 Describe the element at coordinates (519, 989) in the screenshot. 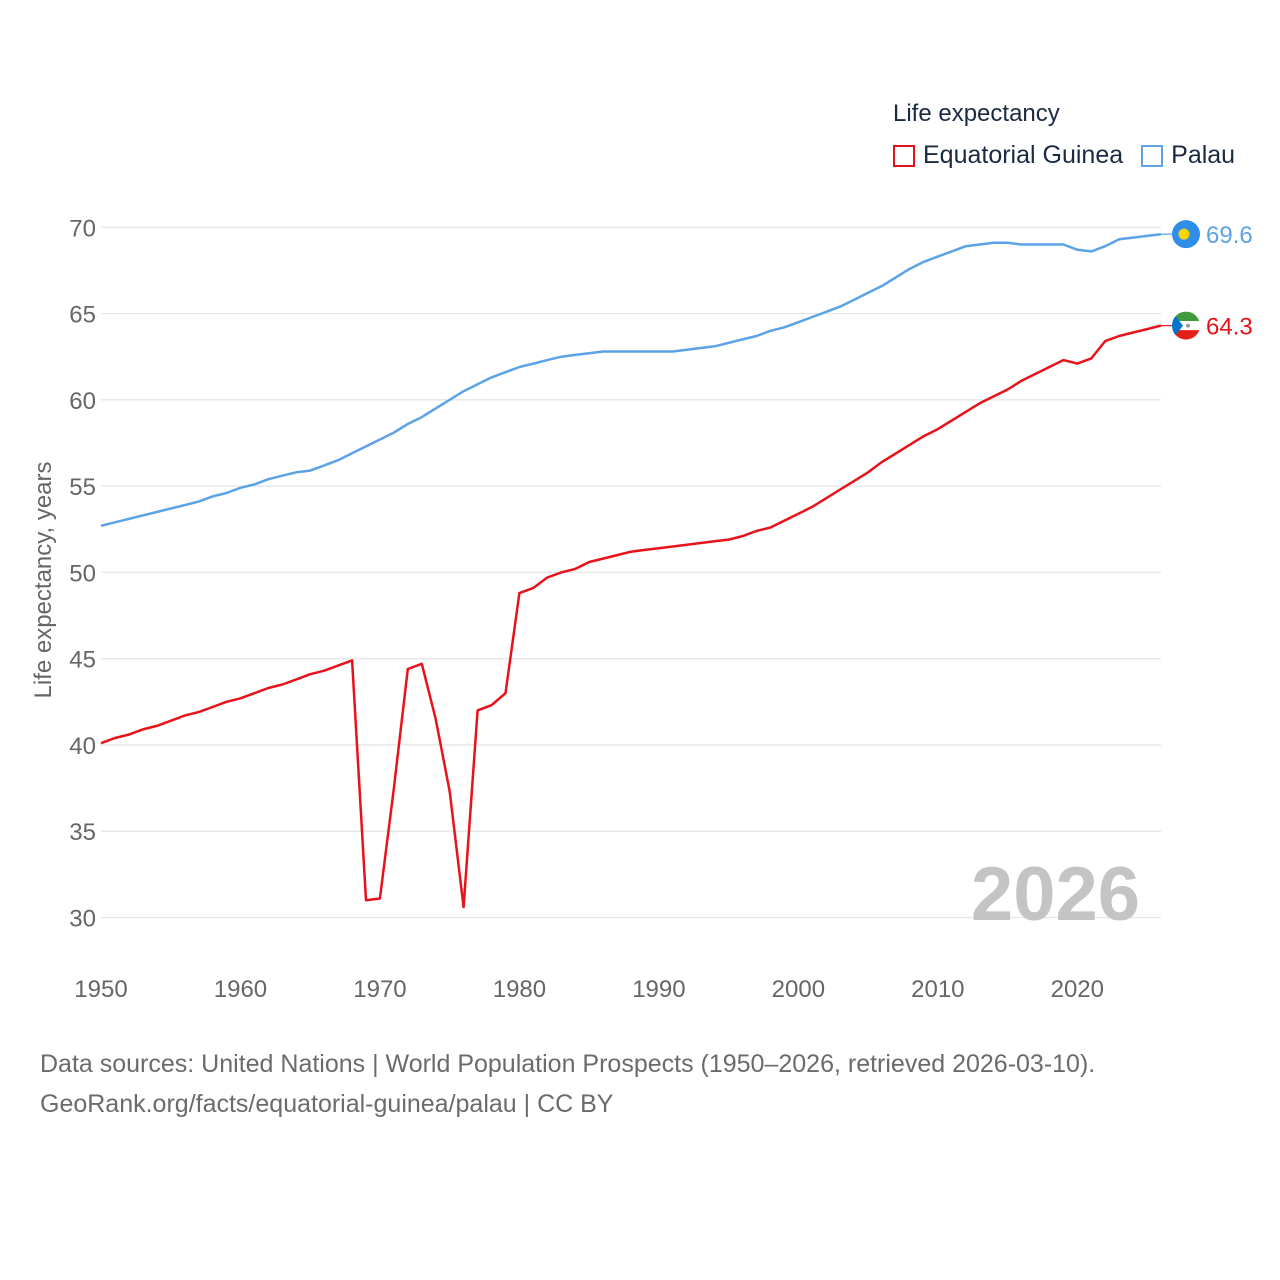

I see `x-tick-1980: 1980` at that location.